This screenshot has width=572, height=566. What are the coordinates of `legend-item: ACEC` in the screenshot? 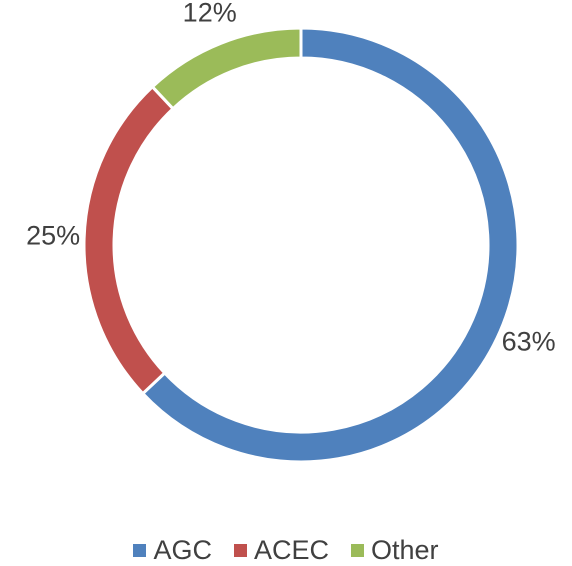 It's located at (281, 550).